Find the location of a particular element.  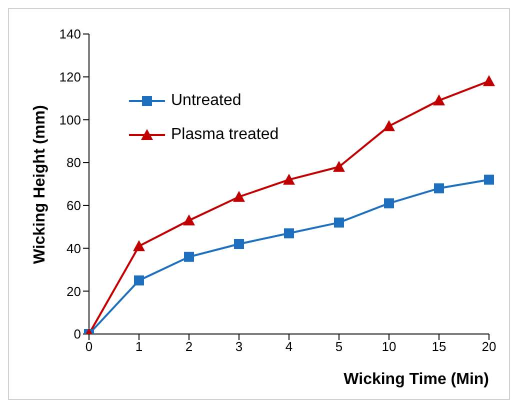

y-tick-label: 40 is located at coordinates (73, 248).